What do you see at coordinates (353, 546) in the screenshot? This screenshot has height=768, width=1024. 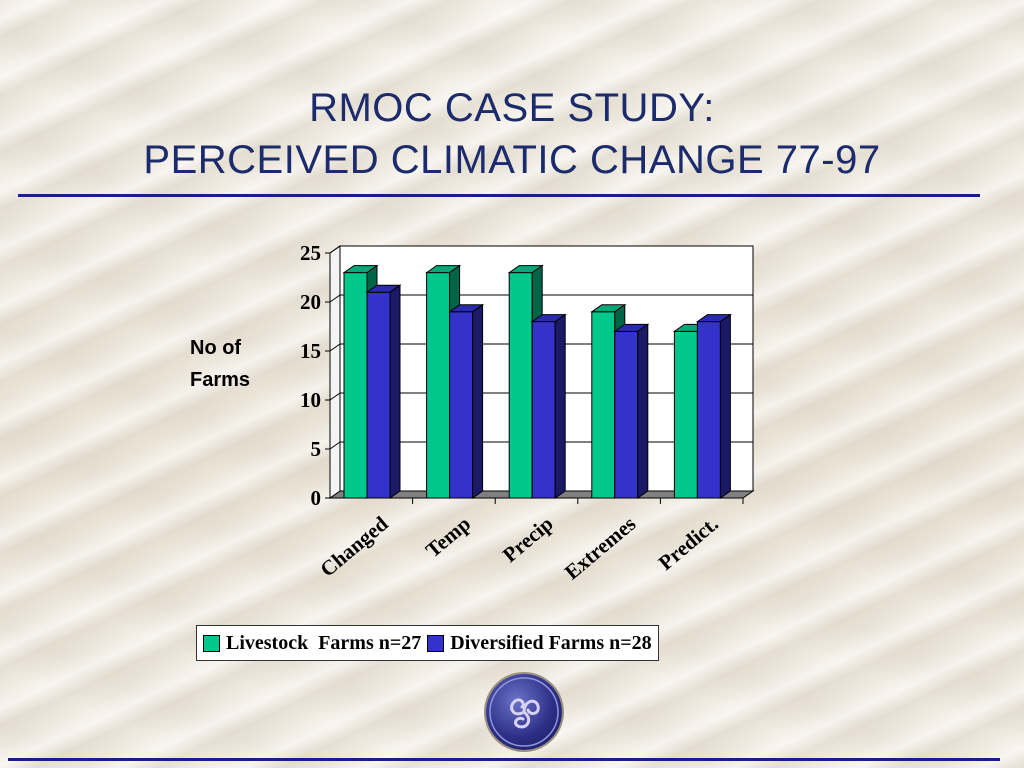 I see `x-category-label-changed: Changed` at bounding box center [353, 546].